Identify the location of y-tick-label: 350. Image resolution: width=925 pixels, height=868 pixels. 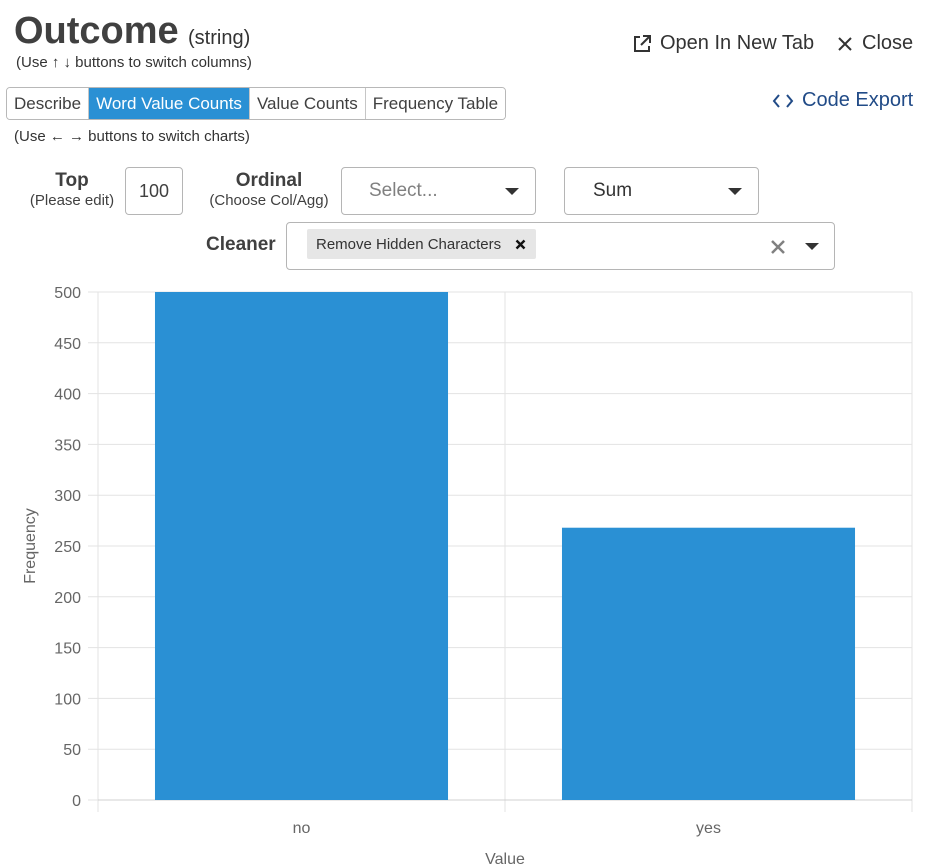
(67, 445).